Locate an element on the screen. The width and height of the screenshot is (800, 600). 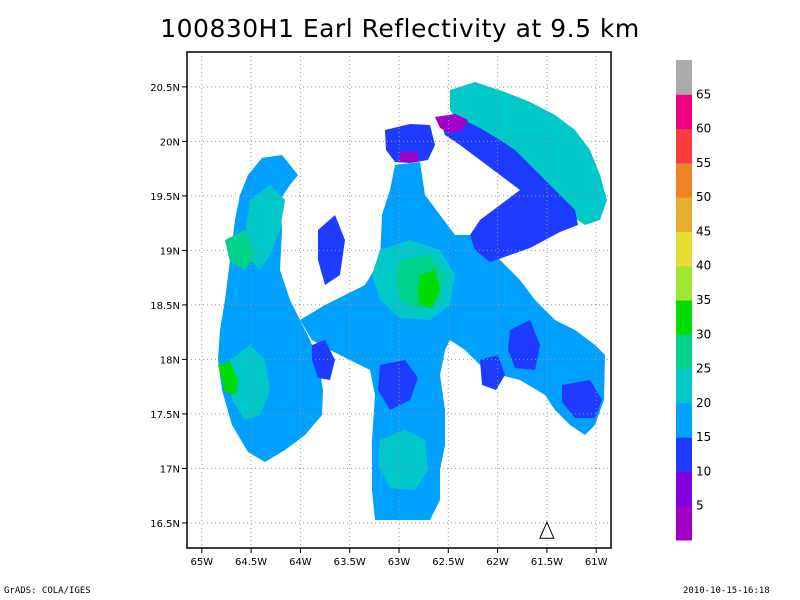
x-tick-label: 62.5W is located at coordinates (448, 562).